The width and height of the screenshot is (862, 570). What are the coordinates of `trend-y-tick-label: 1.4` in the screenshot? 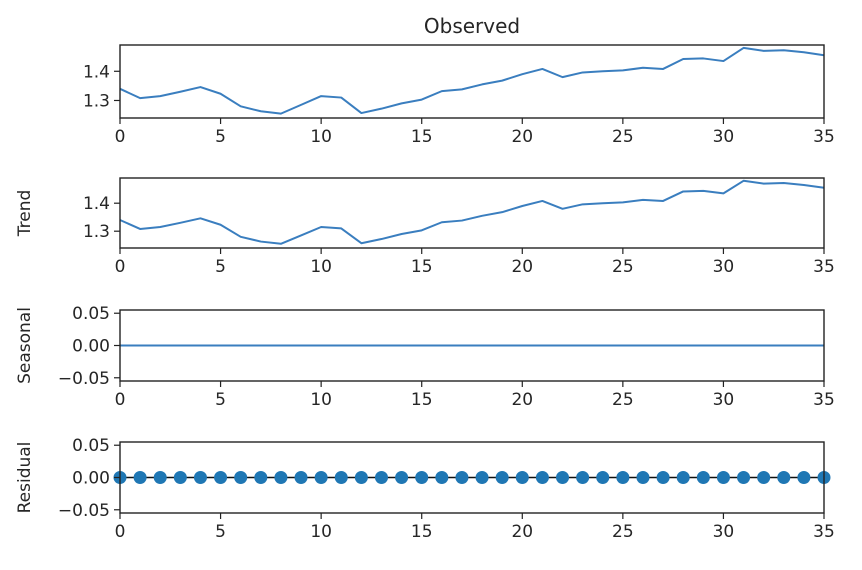 It's located at (96, 204).